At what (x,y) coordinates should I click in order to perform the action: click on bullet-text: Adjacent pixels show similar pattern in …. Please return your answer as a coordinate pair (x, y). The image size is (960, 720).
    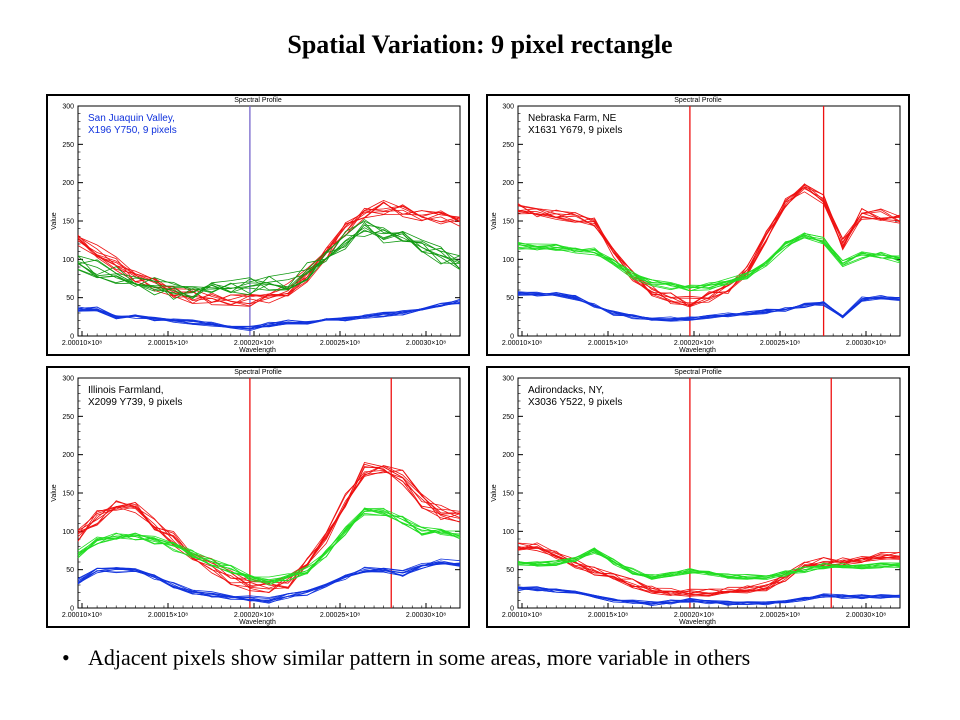
    Looking at the image, I should click on (419, 657).